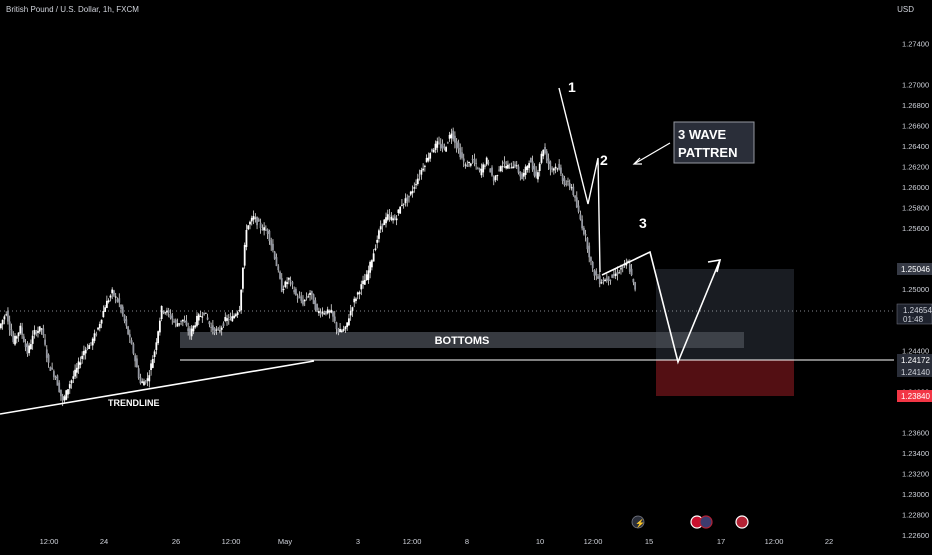  I want to click on bottoms-zone, so click(462, 340).